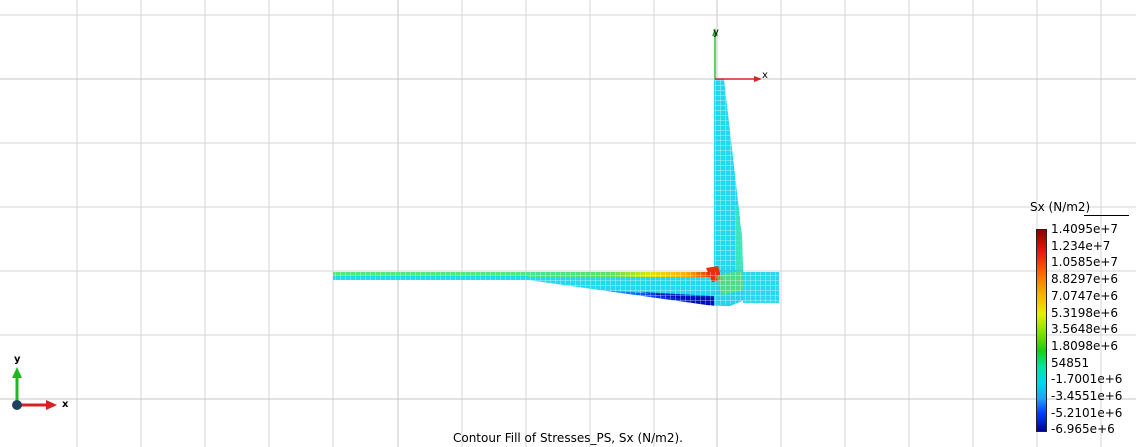  What do you see at coordinates (1085, 345) in the screenshot?
I see `legend-tick-label: 1.8098e+6` at bounding box center [1085, 345].